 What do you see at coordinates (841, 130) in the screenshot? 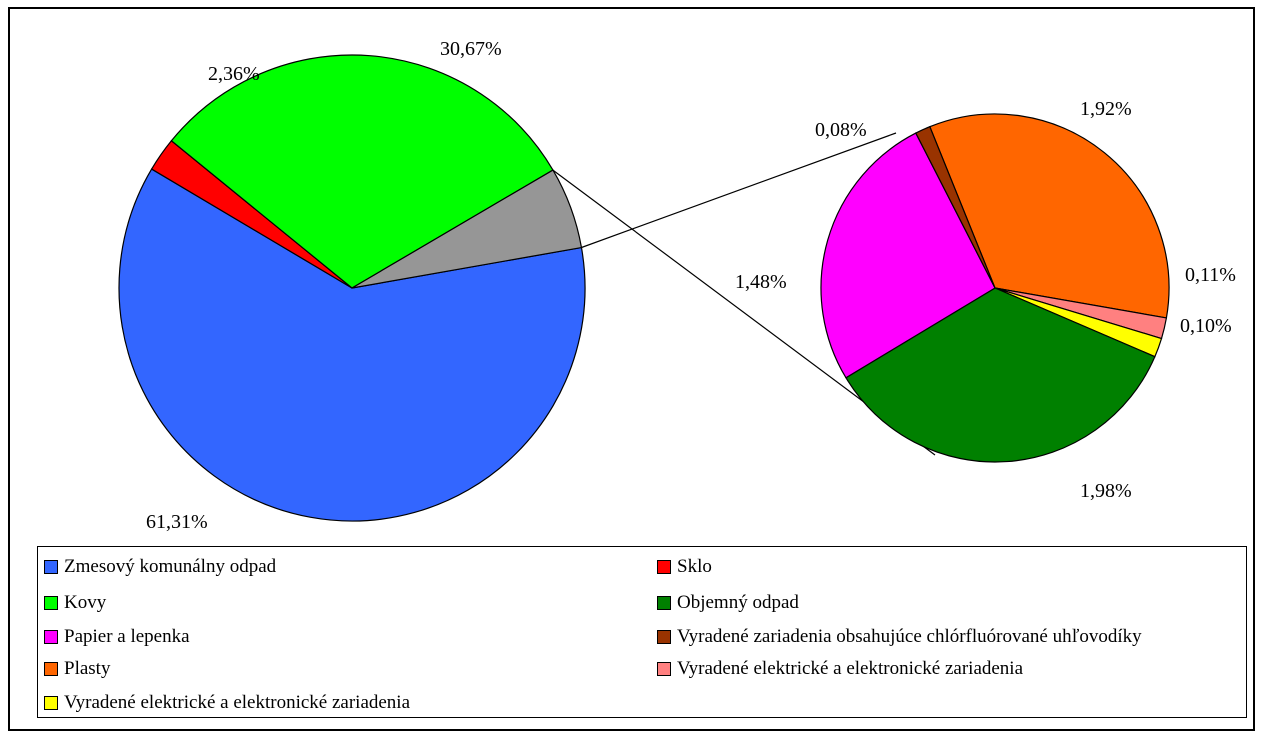
I see `data-label: 0,08%` at bounding box center [841, 130].